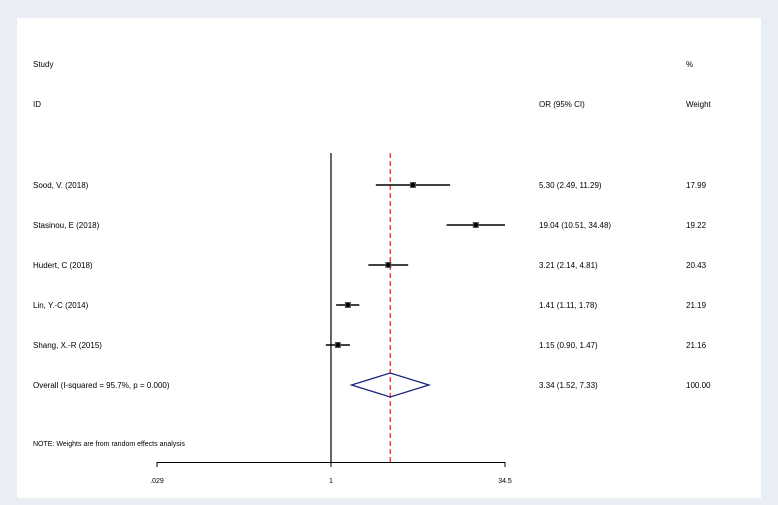 The image size is (778, 505). What do you see at coordinates (696, 305) in the screenshot?
I see `weight-text: 21.19` at bounding box center [696, 305].